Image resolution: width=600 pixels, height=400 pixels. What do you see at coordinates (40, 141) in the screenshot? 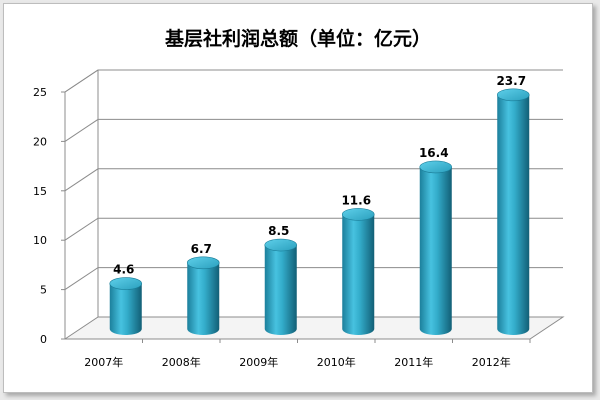
I see `y-tick-label: 20` at bounding box center [40, 141].